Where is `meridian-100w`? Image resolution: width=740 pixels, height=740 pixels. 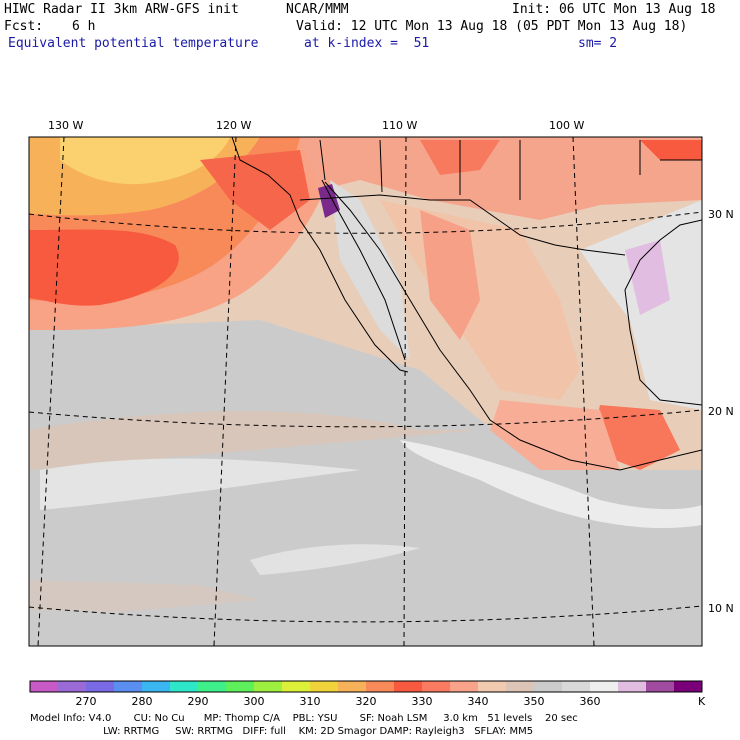 meridian-100w is located at coordinates (583, 391).